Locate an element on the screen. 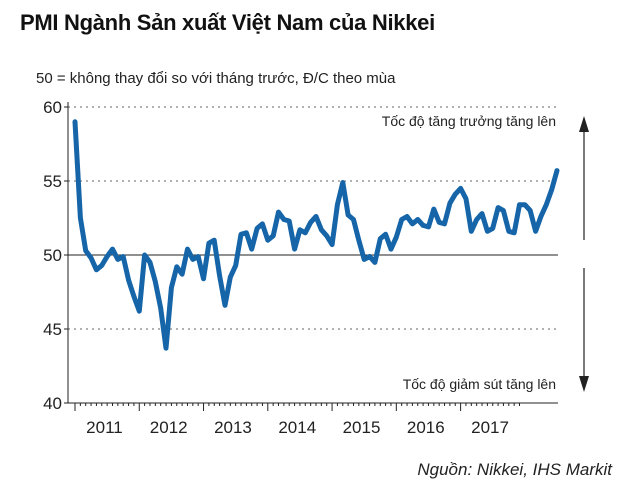 Image resolution: width=640 pixels, height=488 pixels. annotation-growth: Tốc độ tăng trưởng tăng lên is located at coordinates (469, 121).